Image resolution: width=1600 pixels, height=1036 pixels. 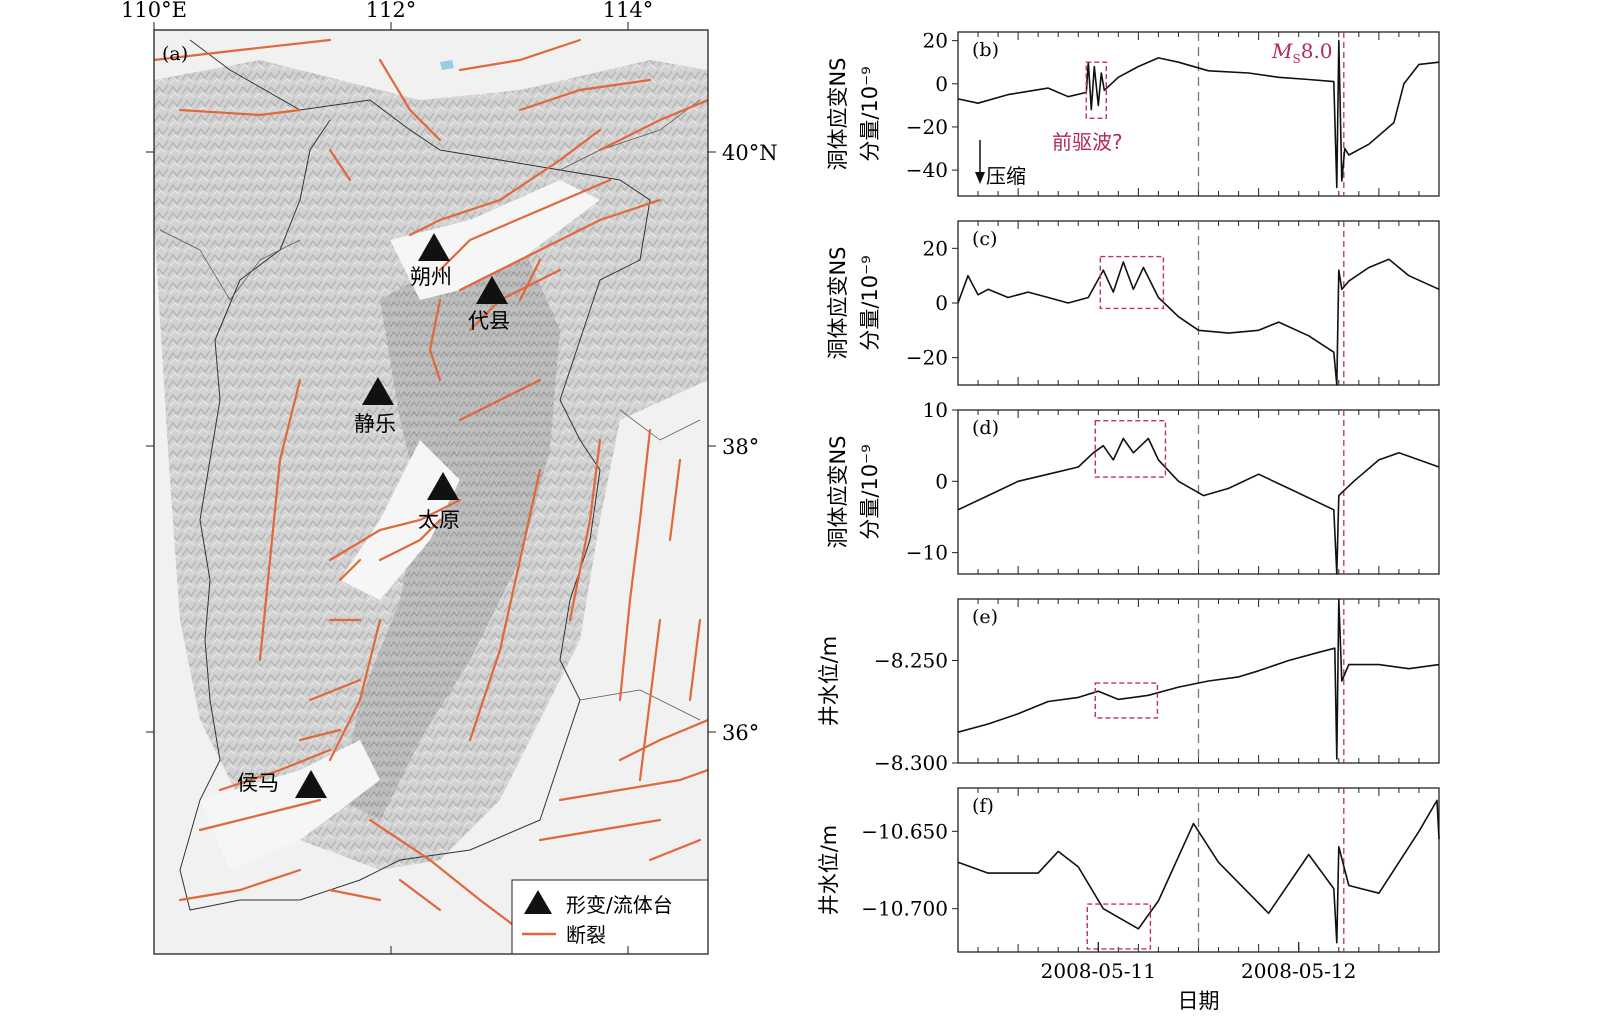 What do you see at coordinates (1087, 142) in the screenshot?
I see `precursor-annotation: 前驱波?` at bounding box center [1087, 142].